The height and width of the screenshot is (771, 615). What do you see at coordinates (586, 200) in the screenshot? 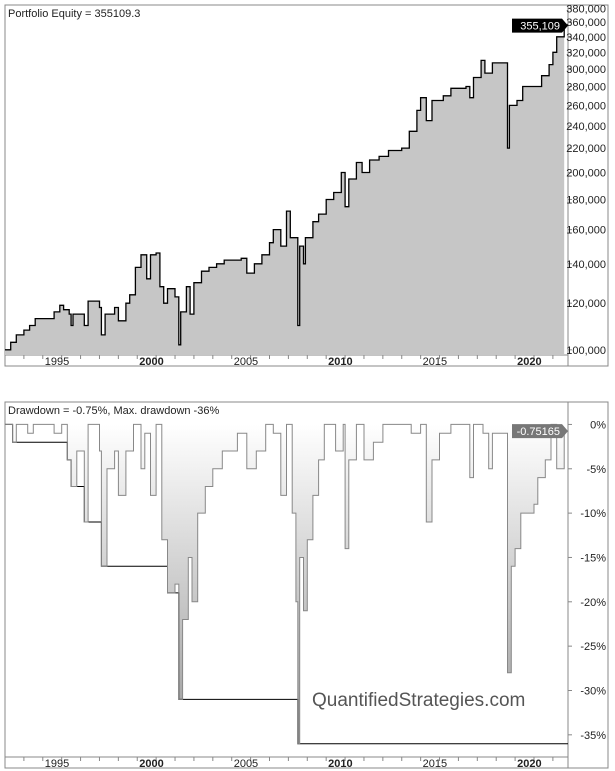
I see `y-tick-label: 180,000` at bounding box center [586, 200].